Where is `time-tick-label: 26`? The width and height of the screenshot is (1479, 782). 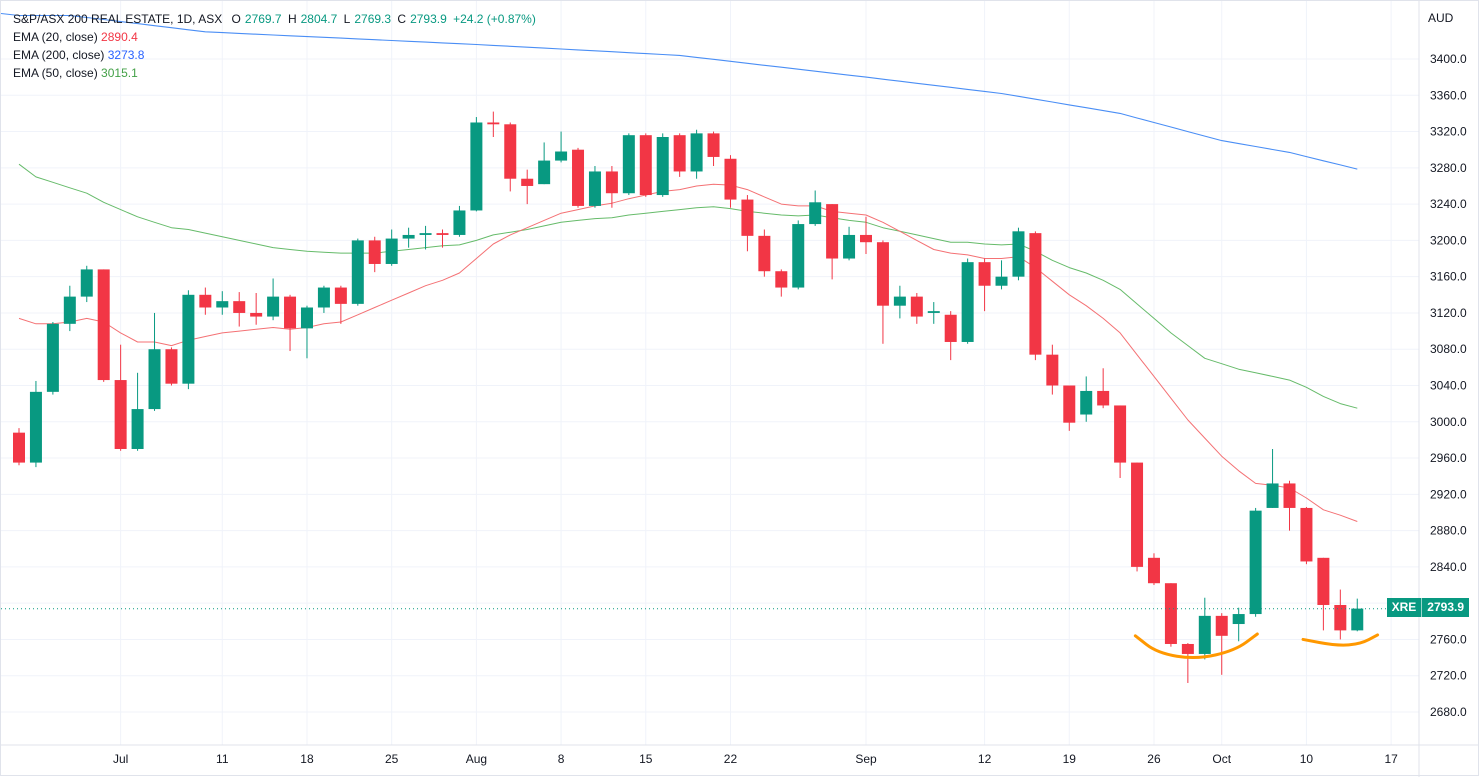 time-tick-label: 26 is located at coordinates (1154, 759).